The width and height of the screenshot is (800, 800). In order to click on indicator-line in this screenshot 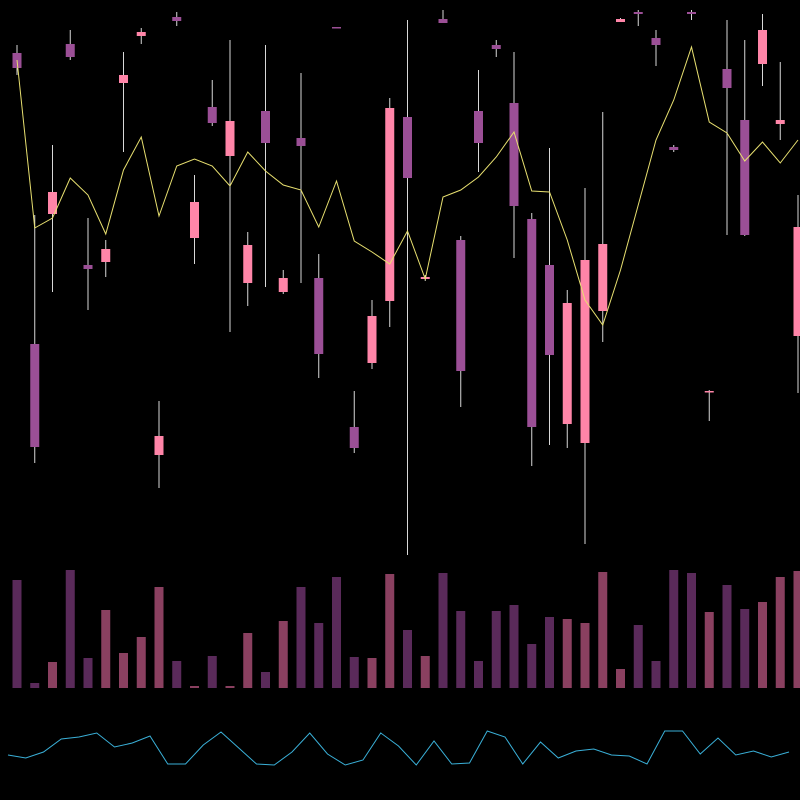, I will do `click(398, 748)`.